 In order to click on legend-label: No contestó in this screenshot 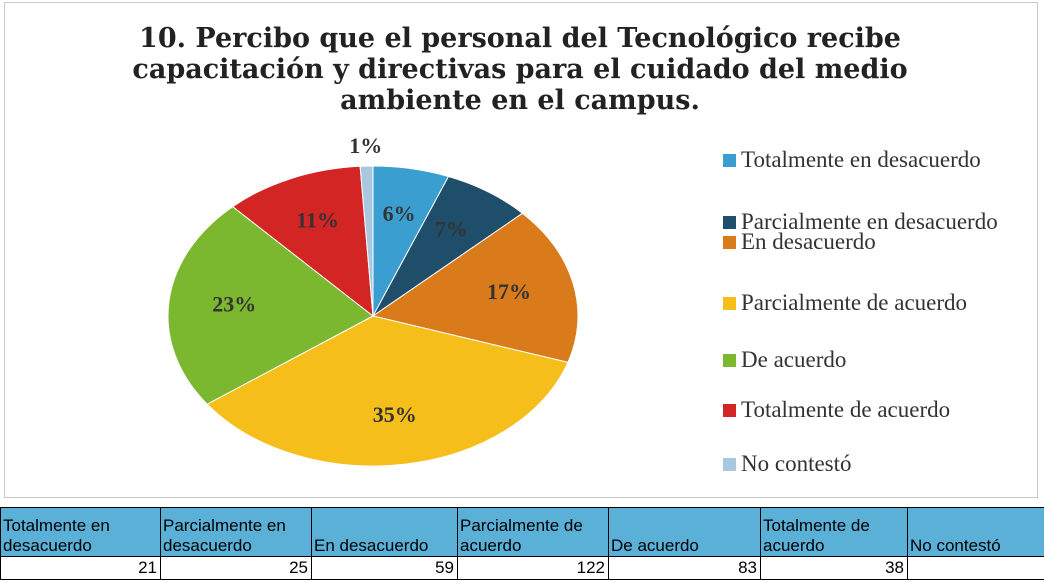, I will do `click(796, 463)`.